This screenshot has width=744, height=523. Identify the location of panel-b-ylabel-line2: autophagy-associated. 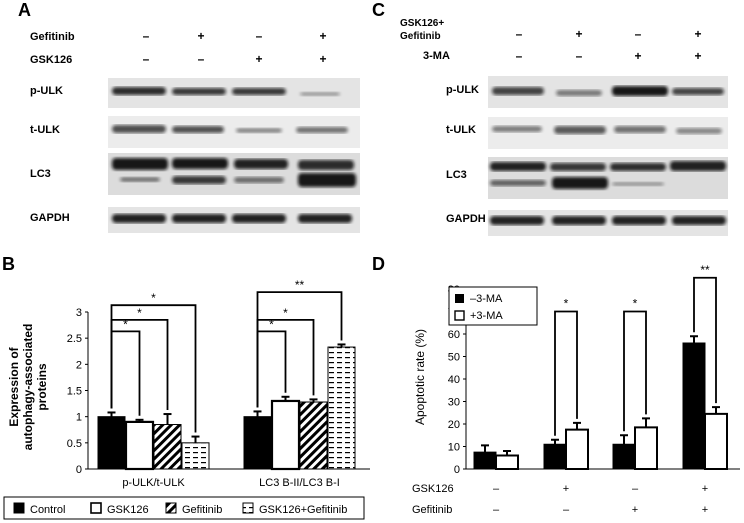
(28, 387).